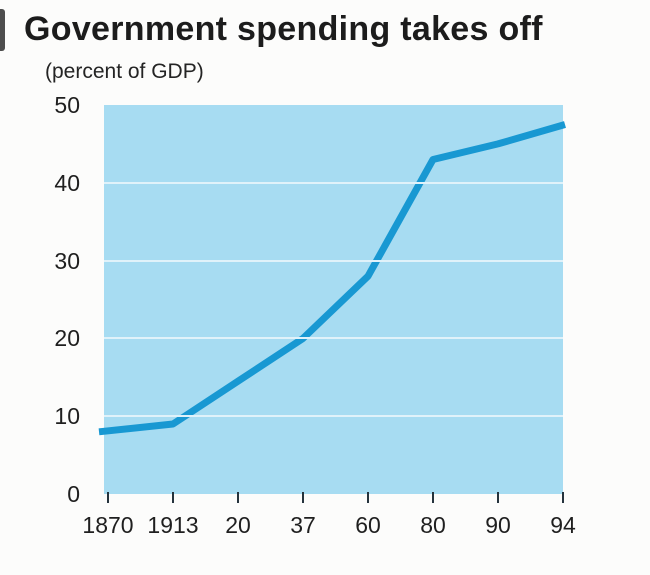 The width and height of the screenshot is (650, 575). I want to click on x-axis-label: 20, so click(238, 525).